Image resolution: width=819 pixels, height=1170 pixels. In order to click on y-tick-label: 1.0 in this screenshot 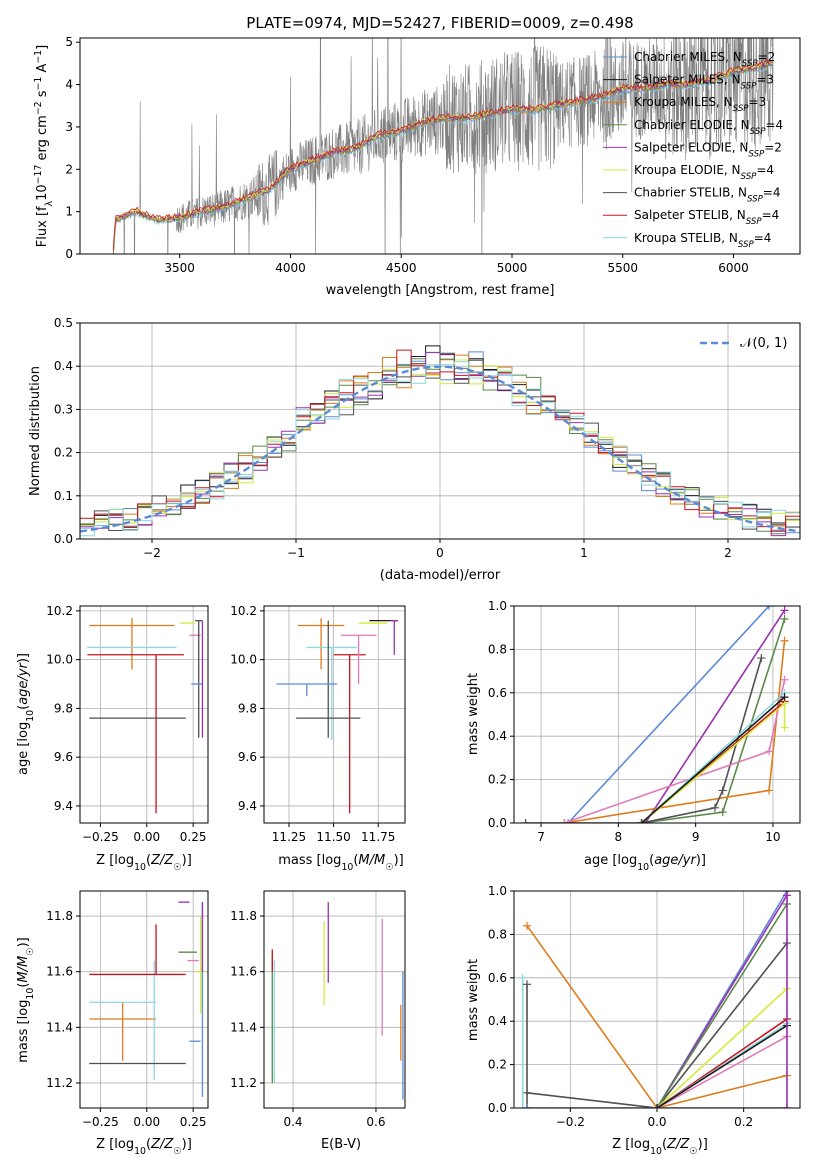, I will do `click(497, 606)`.